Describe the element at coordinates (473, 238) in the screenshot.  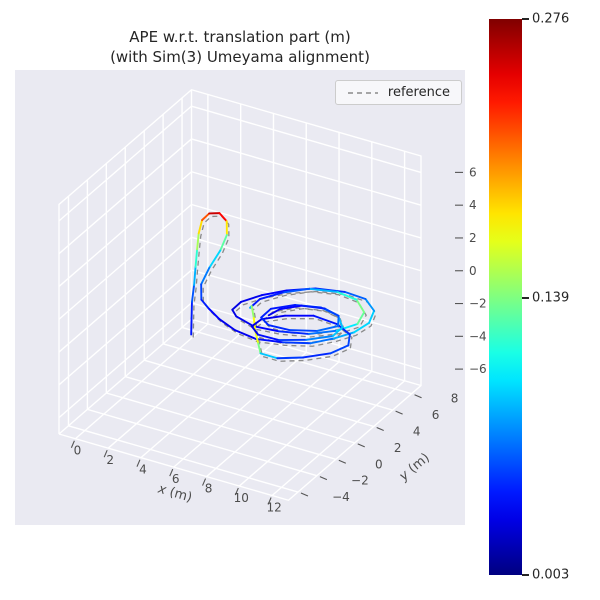
I see `svg-text: 2` at that location.